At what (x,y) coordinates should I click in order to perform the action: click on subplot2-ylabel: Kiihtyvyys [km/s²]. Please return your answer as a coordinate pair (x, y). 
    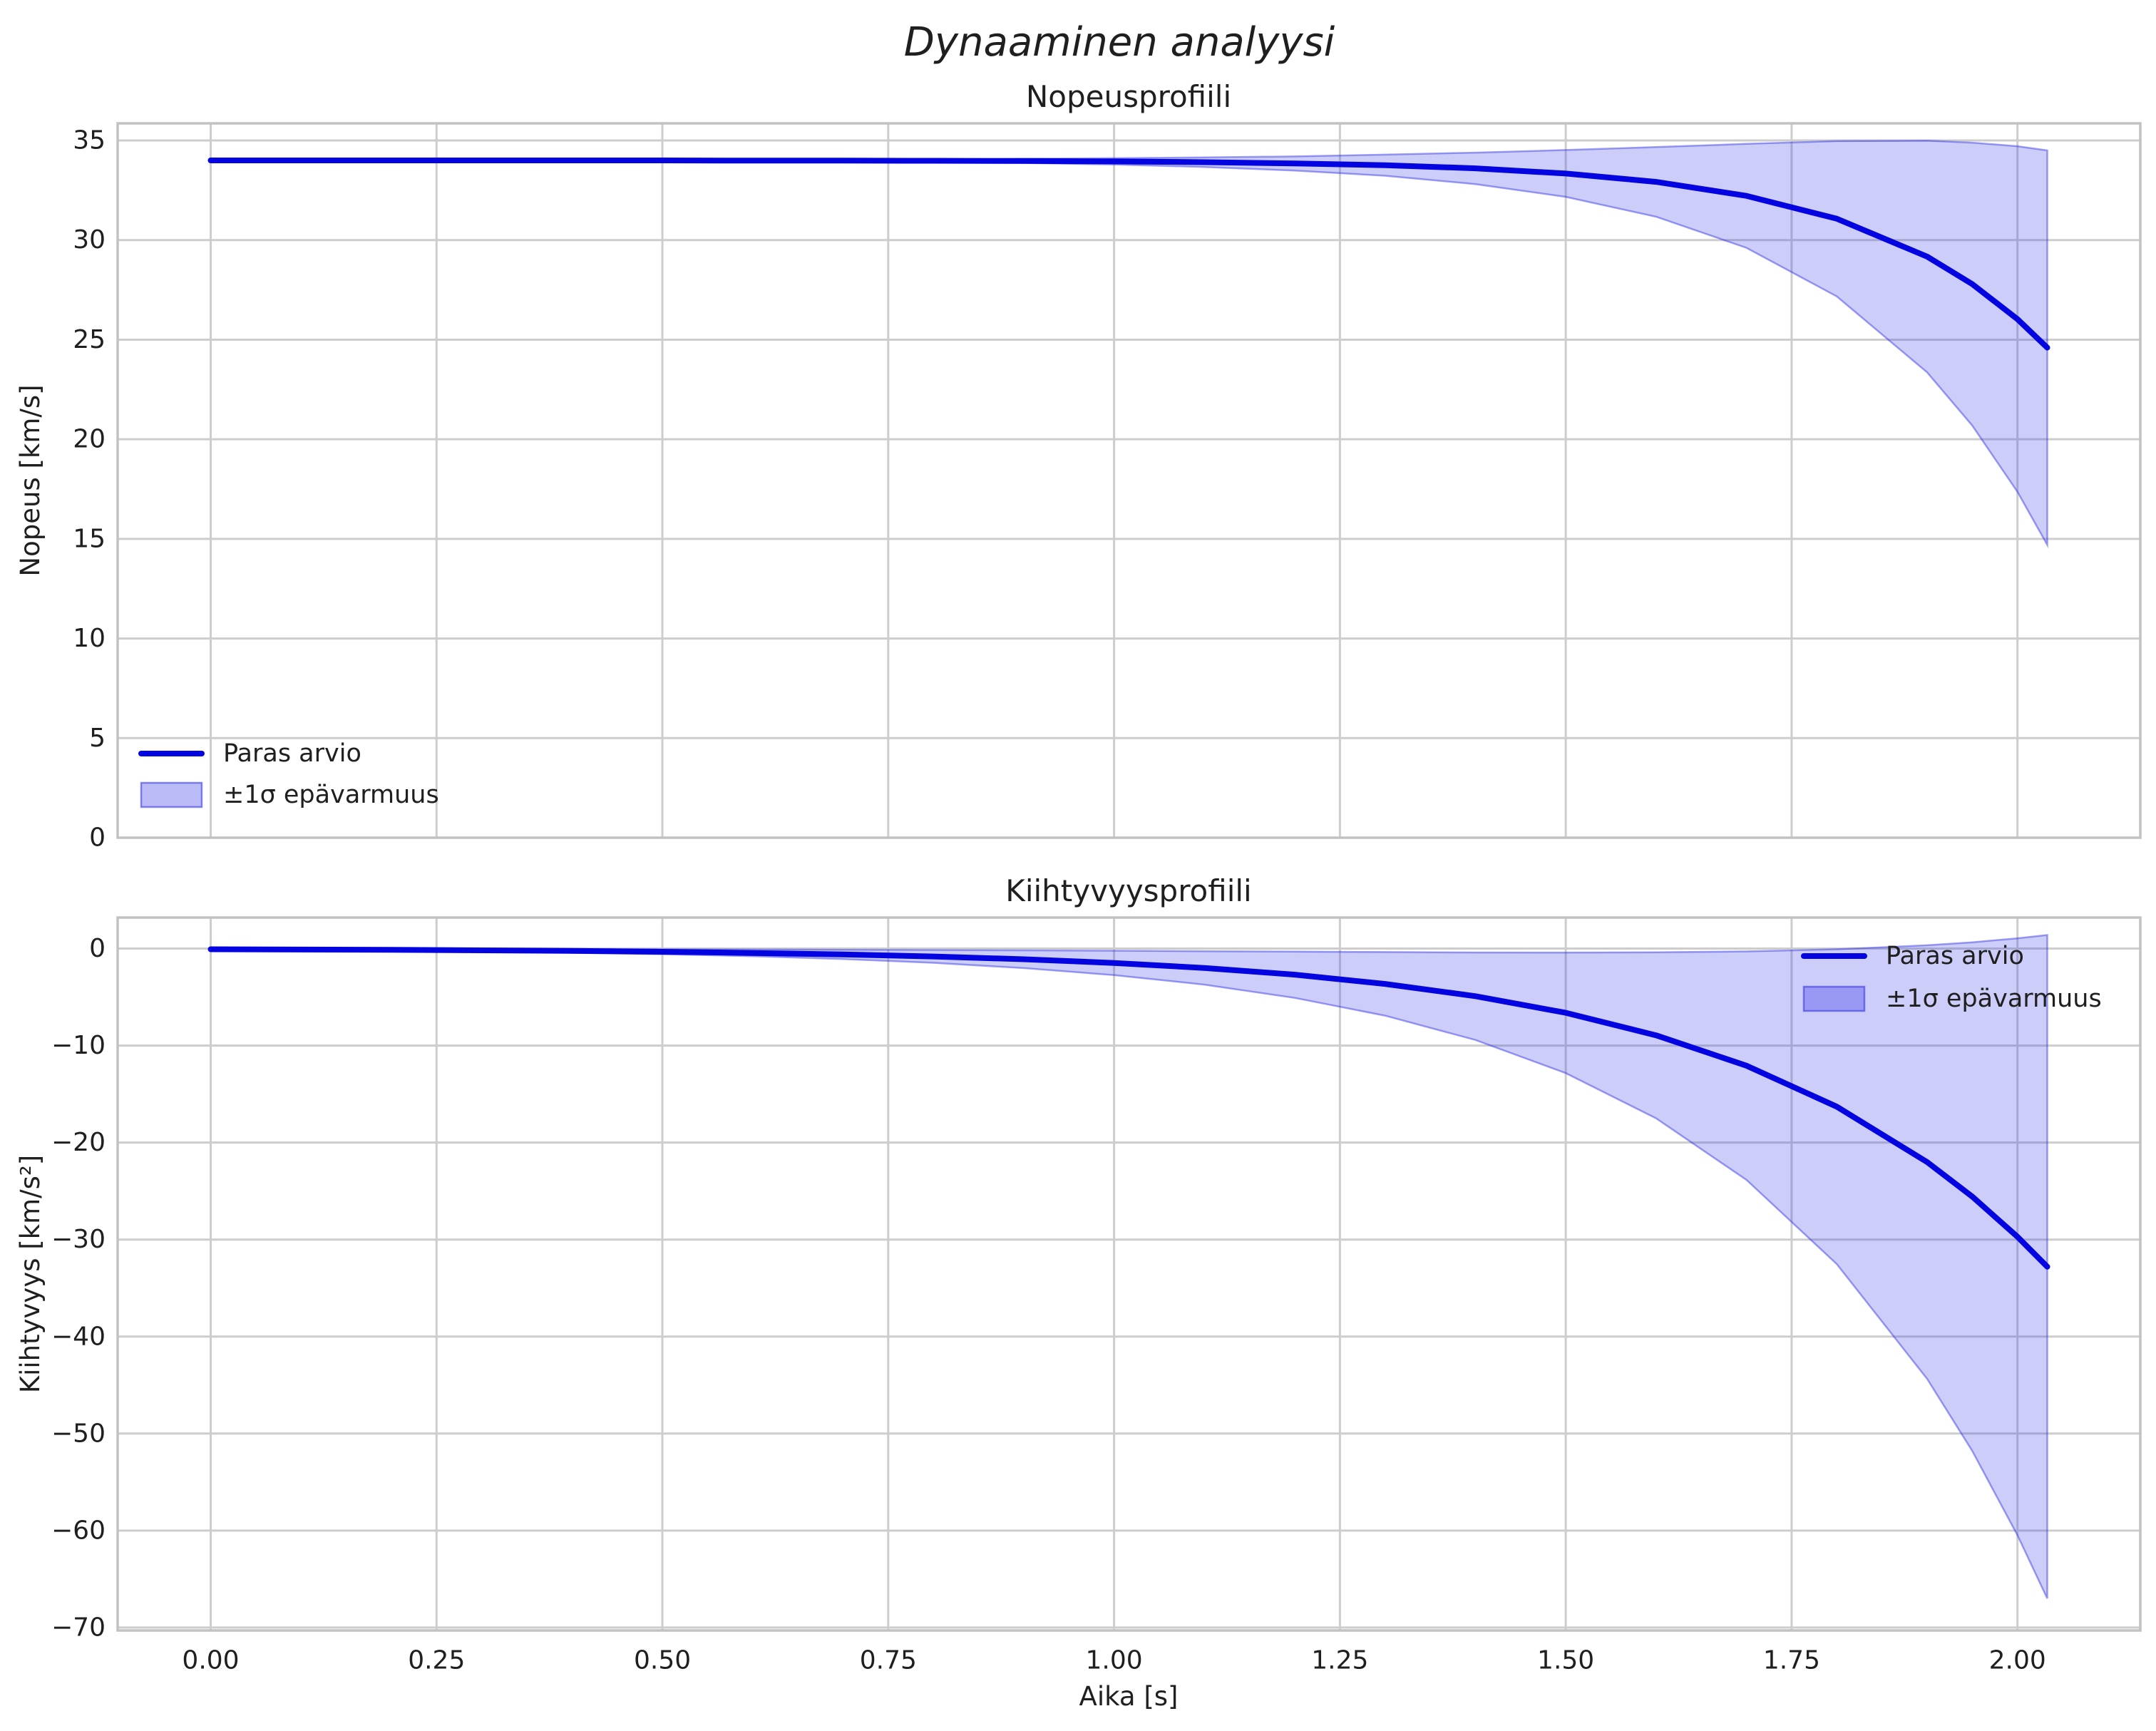
    Looking at the image, I should click on (30, 1274).